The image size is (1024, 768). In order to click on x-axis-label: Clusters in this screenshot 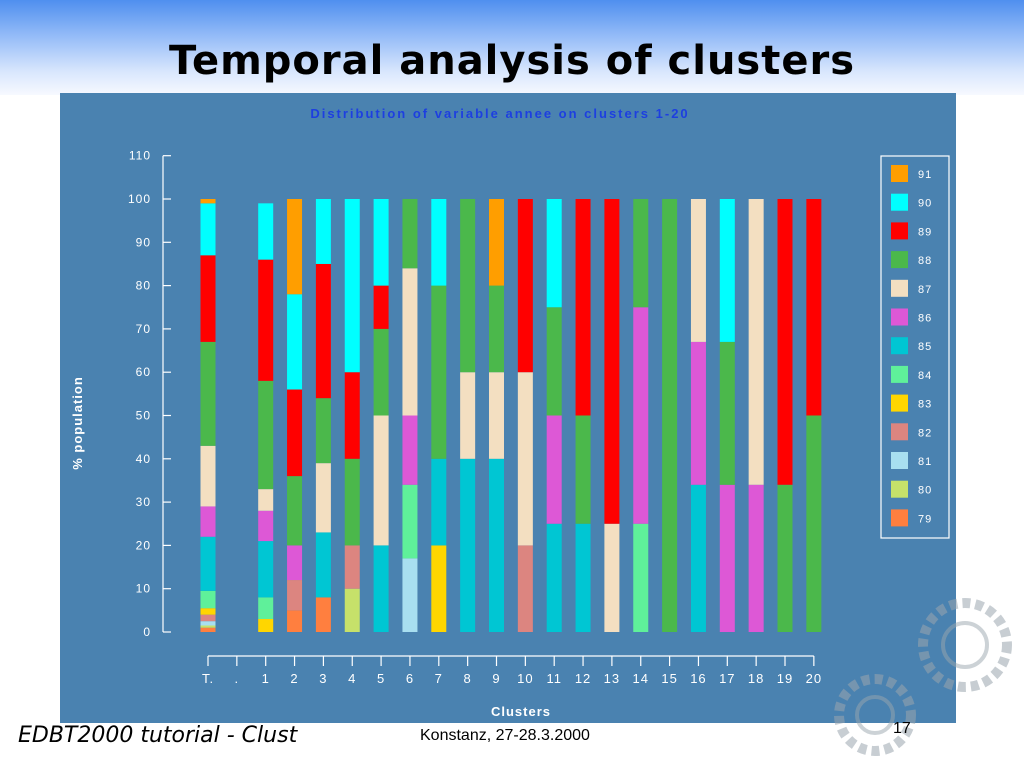, I will do `click(521, 711)`.